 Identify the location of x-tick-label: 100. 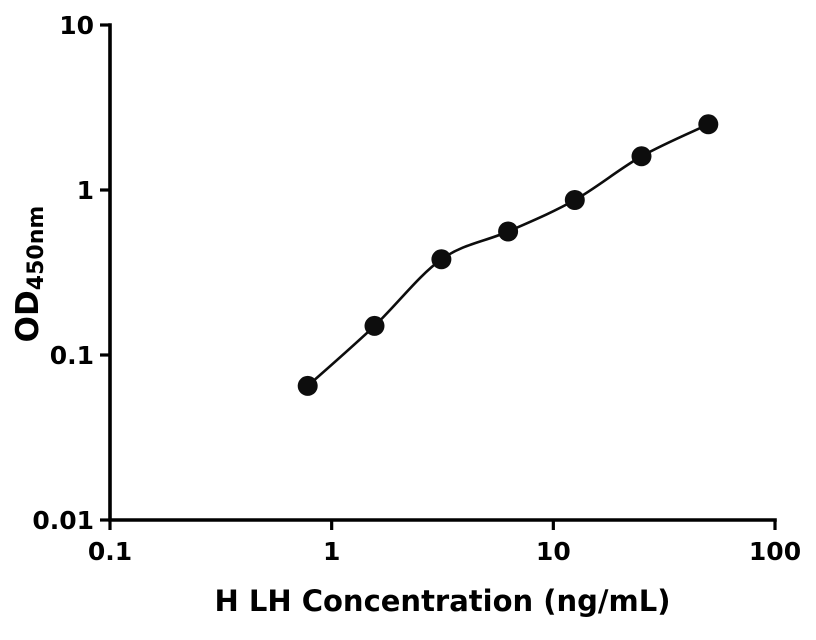
(775, 551).